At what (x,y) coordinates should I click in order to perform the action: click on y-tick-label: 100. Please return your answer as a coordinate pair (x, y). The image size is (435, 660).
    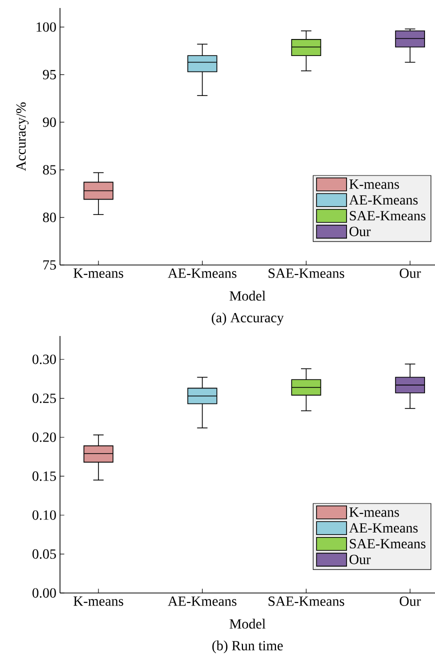
    Looking at the image, I should click on (46, 27).